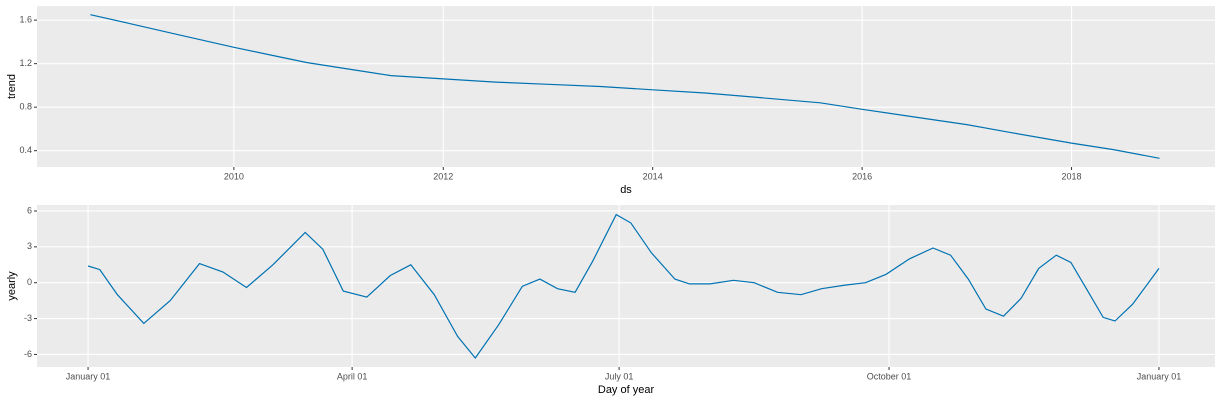 This screenshot has height=407, width=1222. I want to click on y-axis-title: trend, so click(12, 86).